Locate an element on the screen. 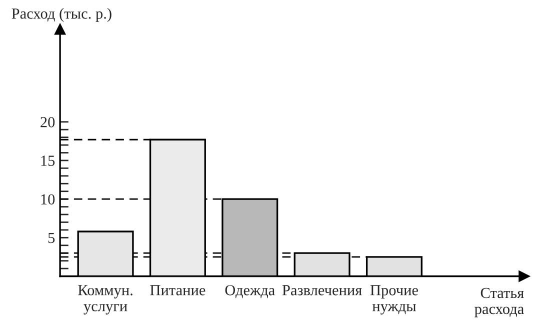  x-tick-label: Питание is located at coordinates (178, 290).